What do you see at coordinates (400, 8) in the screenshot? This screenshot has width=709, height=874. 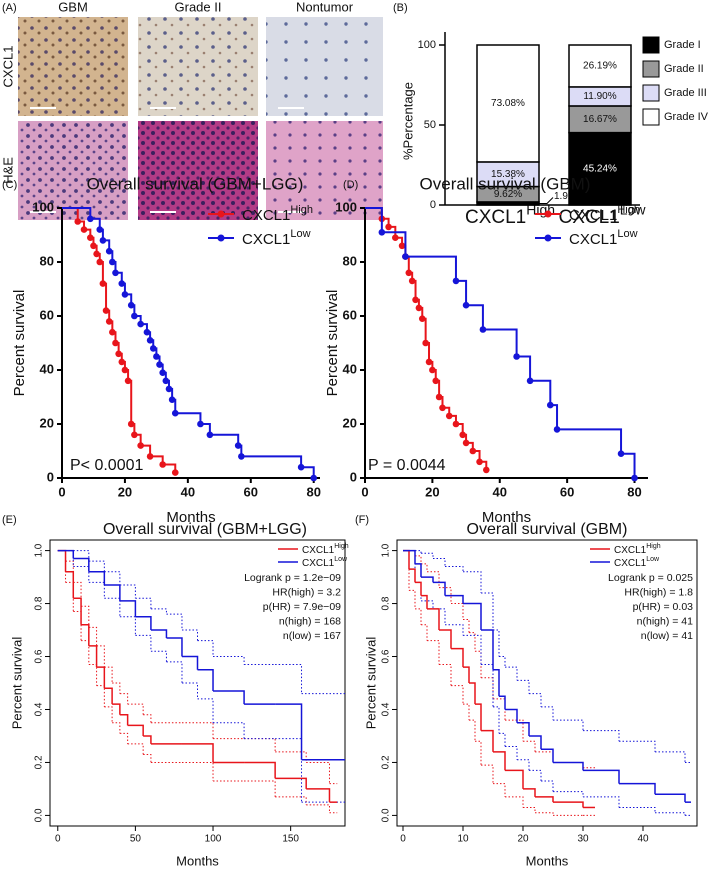 I see `panel-label: (B)` at bounding box center [400, 8].